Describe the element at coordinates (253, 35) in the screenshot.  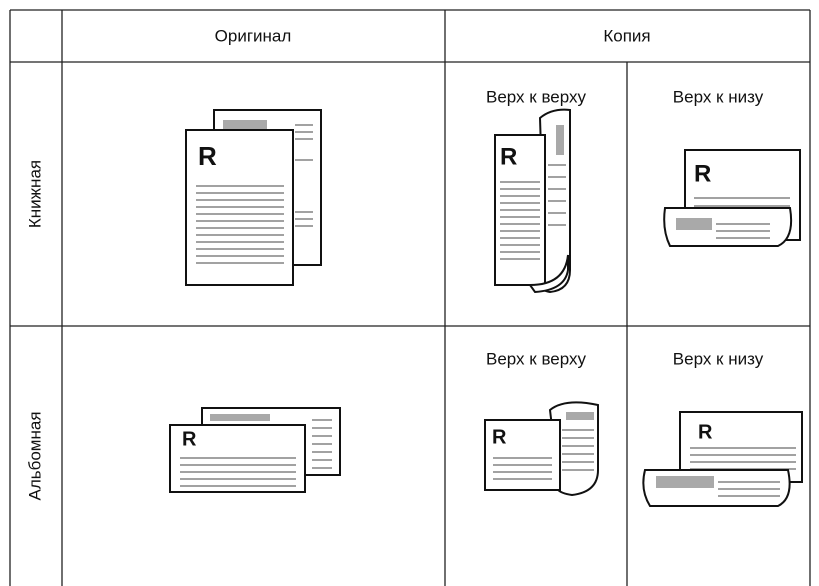
I see `header-original: Оригинал` at that location.